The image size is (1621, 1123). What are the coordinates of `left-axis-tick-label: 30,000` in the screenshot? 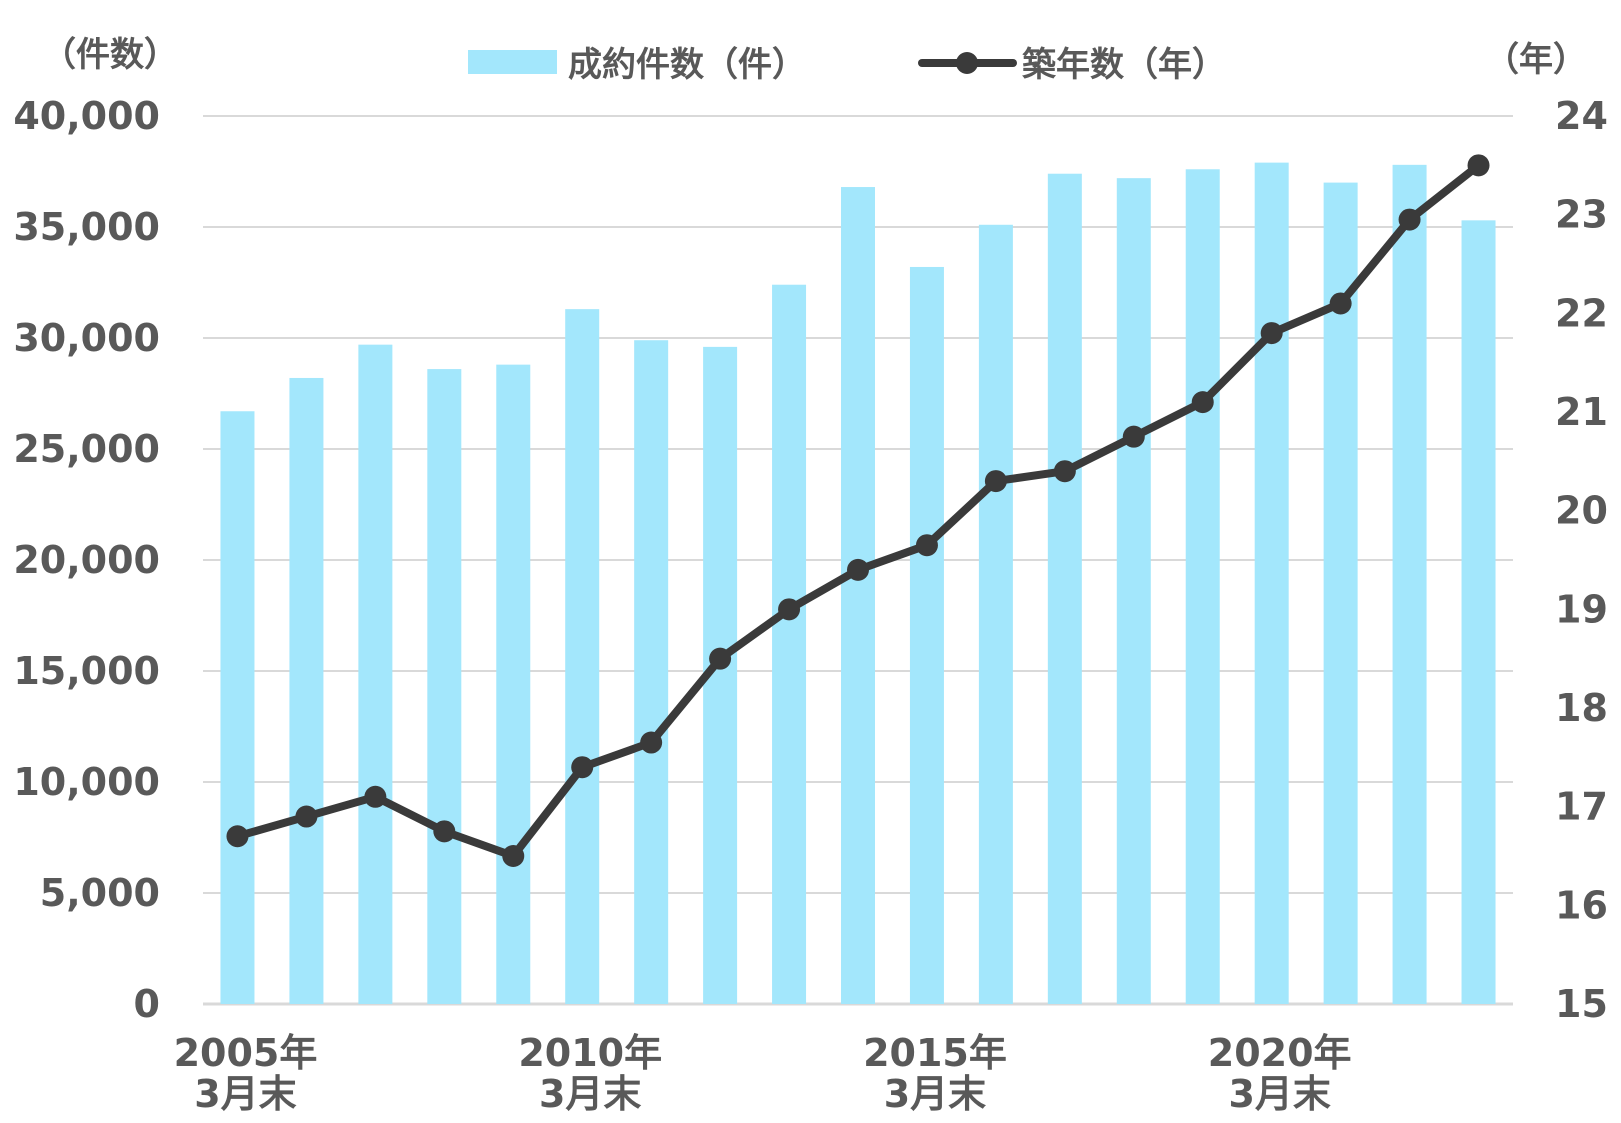 It's located at (86, 338).